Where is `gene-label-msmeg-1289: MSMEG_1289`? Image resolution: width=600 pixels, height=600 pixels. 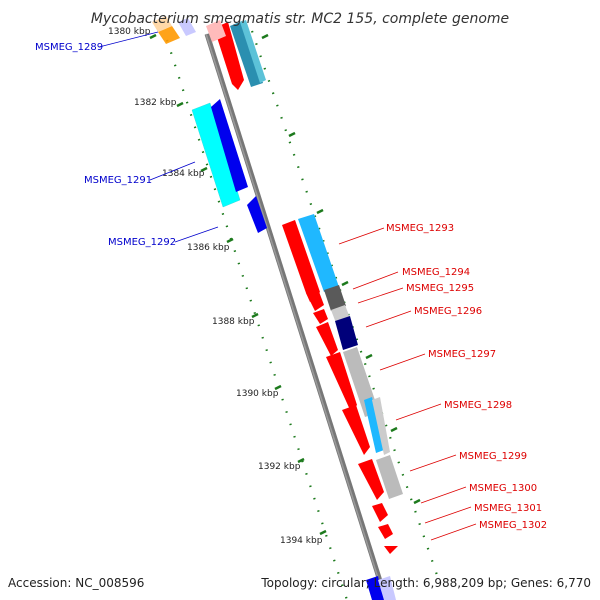 gene-label-msmeg-1289: MSMEG_1289 is located at coordinates (69, 47).